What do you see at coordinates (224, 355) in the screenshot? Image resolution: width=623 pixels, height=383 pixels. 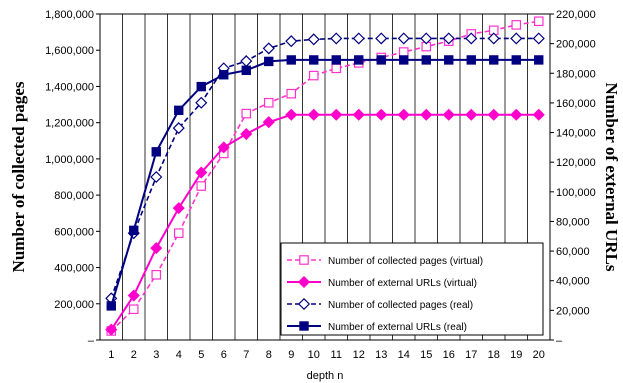 I see `x-tick-label: 6` at bounding box center [224, 355].